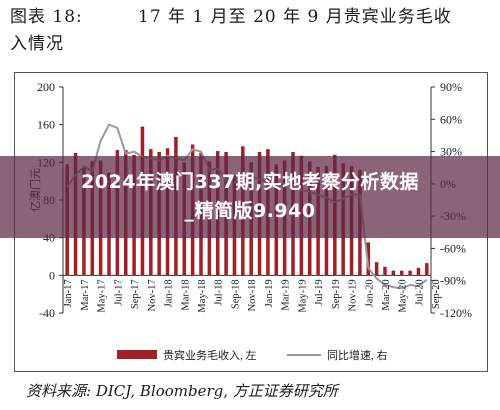 The height and width of the screenshot is (410, 500). I want to click on x-tick-label: May-20, so click(403, 295).